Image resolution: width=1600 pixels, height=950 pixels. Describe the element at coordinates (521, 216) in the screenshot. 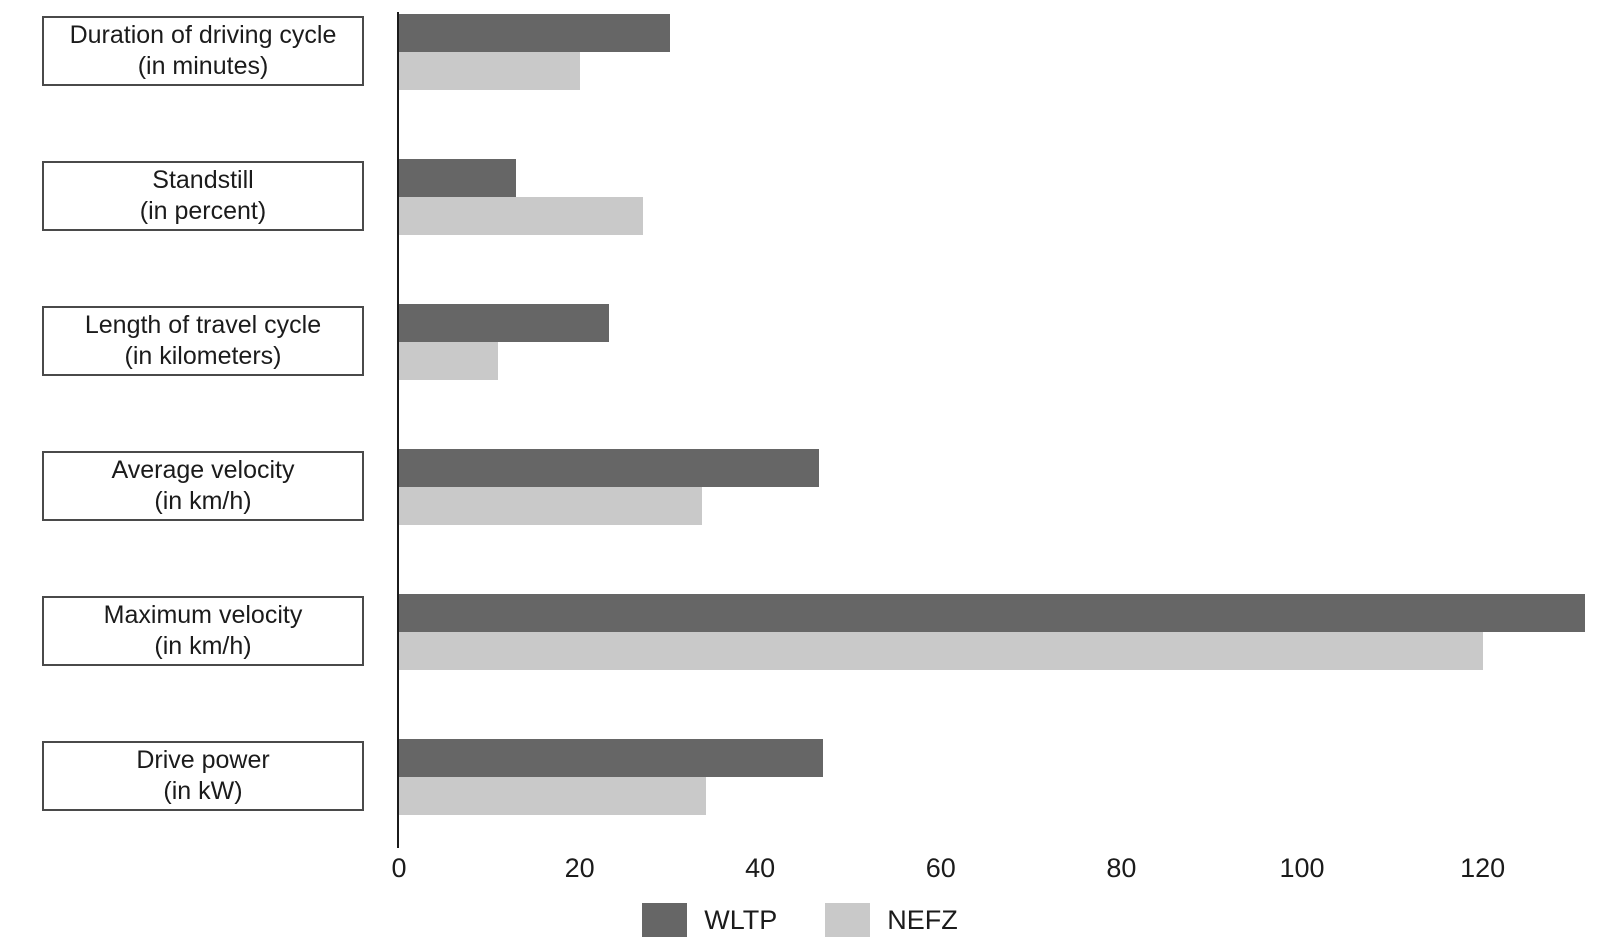

I see `bar-nefz-standstill` at that location.